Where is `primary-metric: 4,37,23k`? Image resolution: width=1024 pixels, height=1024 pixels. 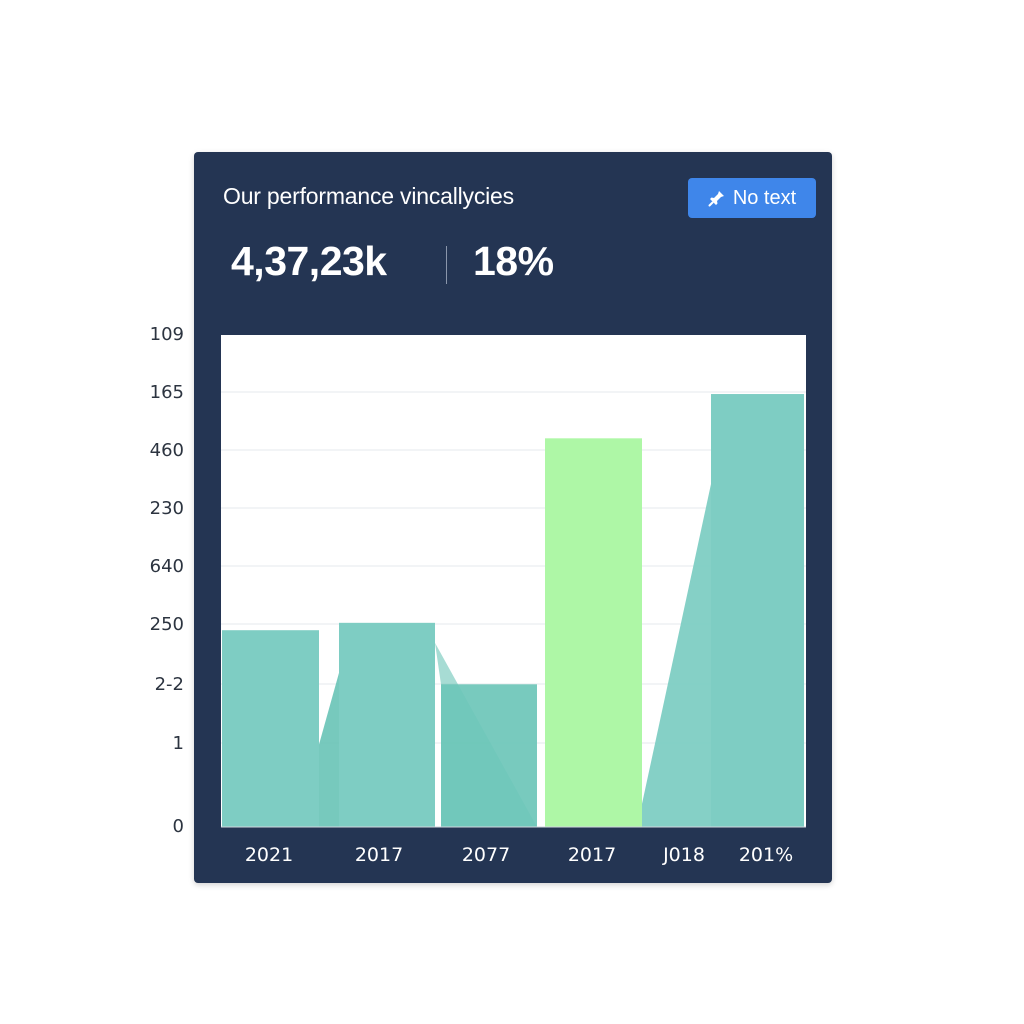 primary-metric: 4,37,23k is located at coordinates (309, 261).